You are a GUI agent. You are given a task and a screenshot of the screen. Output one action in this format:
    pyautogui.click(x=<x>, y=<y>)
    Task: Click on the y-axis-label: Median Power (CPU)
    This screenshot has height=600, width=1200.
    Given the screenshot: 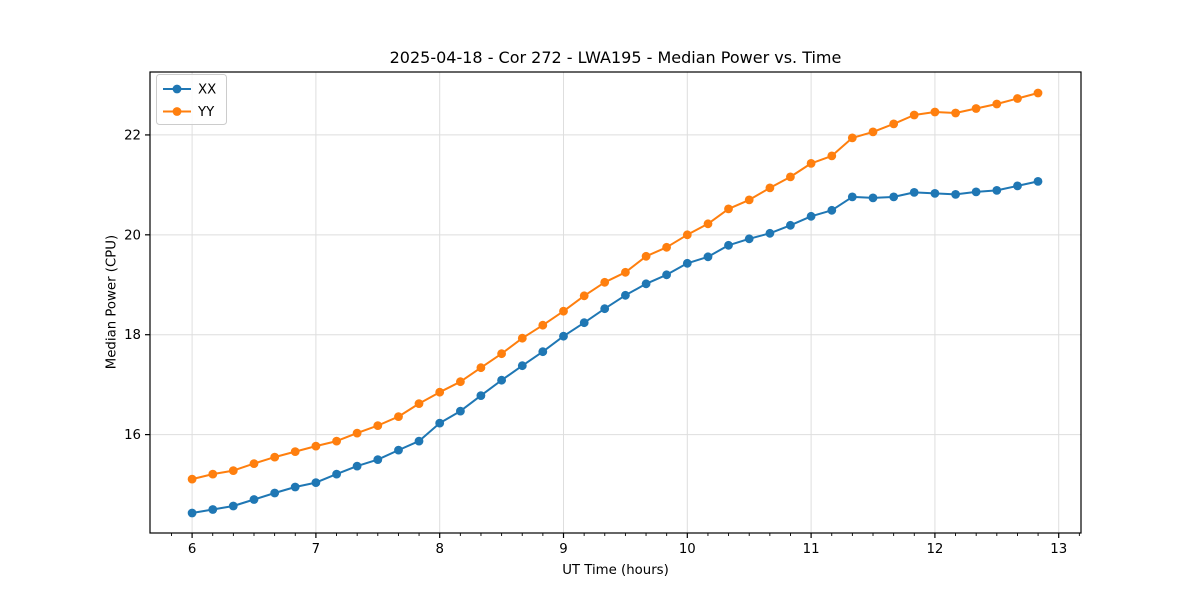 What is the action you would take?
    pyautogui.click(x=112, y=302)
    